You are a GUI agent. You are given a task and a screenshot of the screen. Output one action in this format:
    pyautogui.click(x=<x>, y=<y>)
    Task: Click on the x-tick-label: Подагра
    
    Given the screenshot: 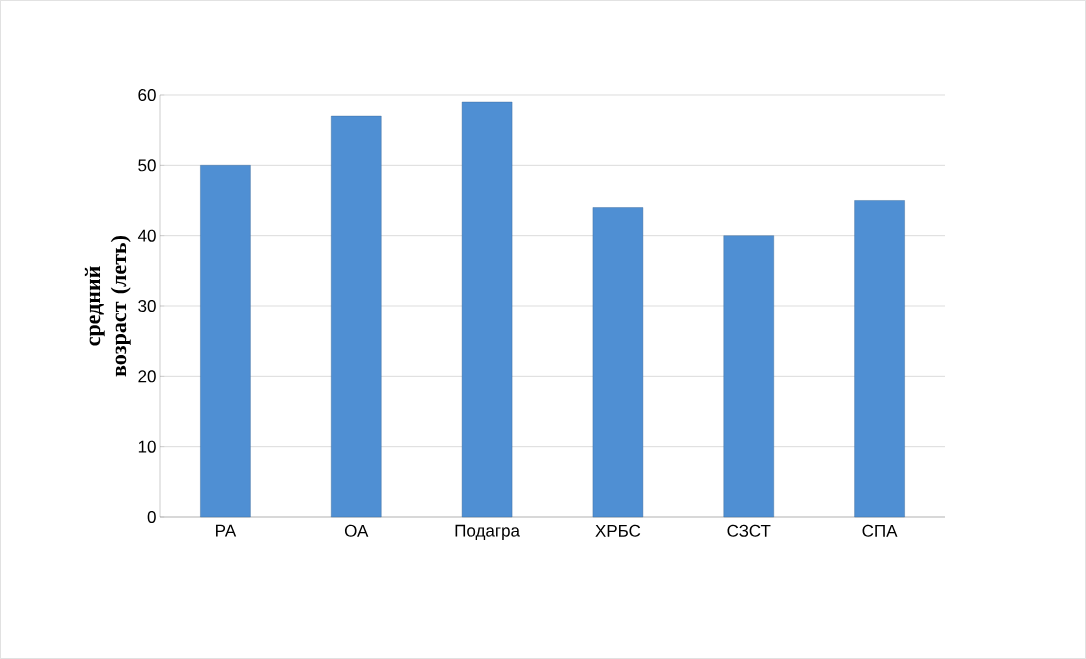 What is the action you would take?
    pyautogui.click(x=487, y=532)
    